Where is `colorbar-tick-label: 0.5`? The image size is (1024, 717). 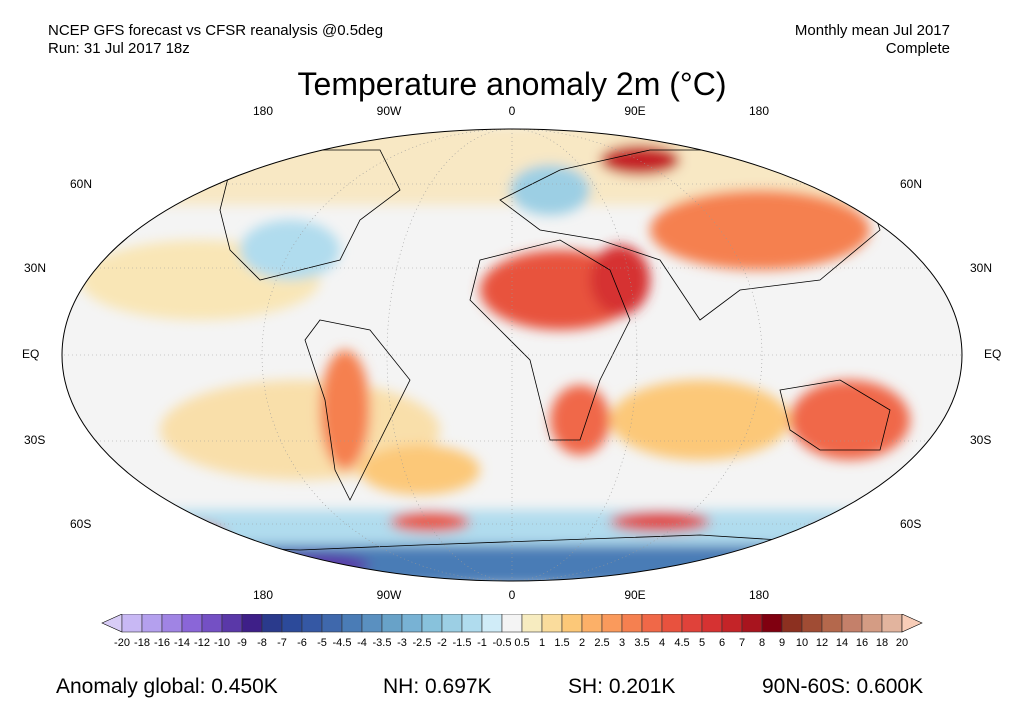
colorbar-tick-label: 0.5 is located at coordinates (522, 643).